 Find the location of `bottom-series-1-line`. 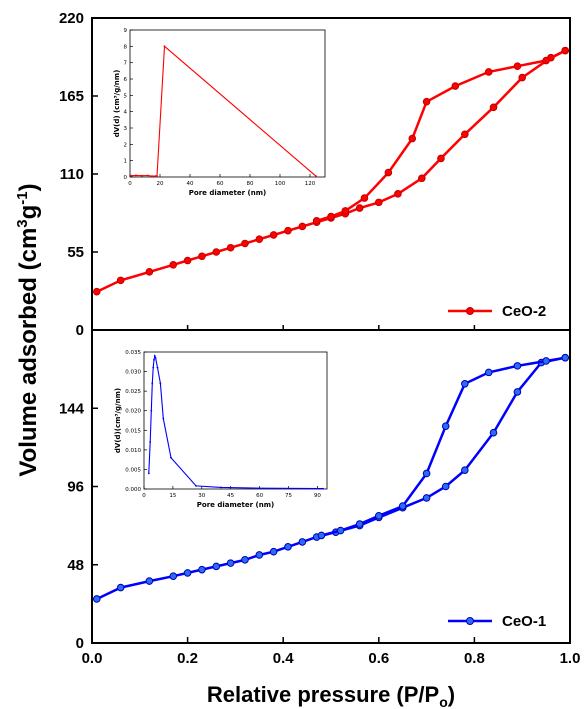

bottom-series-1-line is located at coordinates (443, 446).